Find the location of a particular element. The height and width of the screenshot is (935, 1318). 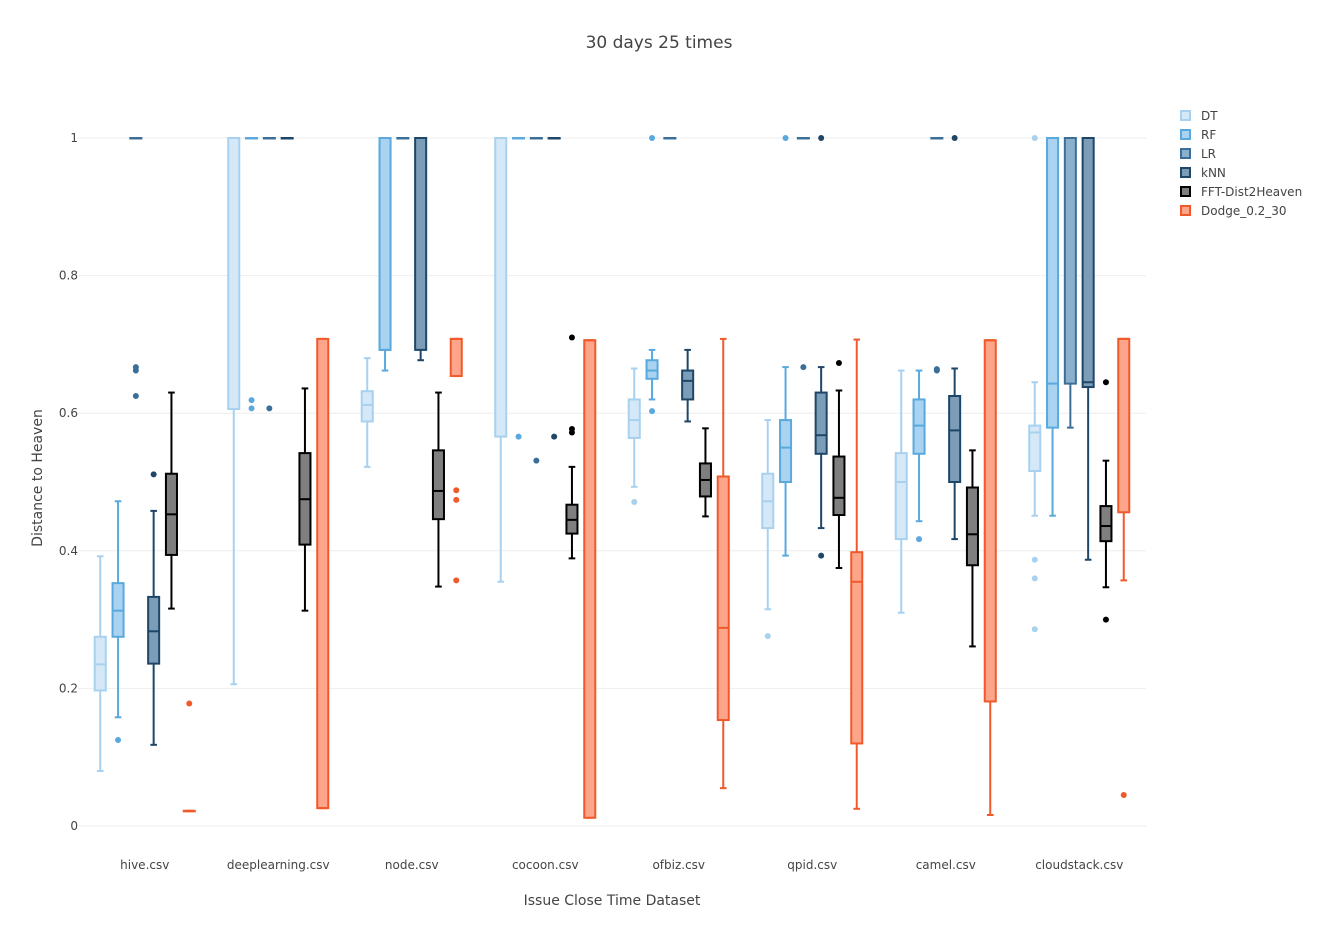

box-DT-cocoon.csv is located at coordinates (501, 360).